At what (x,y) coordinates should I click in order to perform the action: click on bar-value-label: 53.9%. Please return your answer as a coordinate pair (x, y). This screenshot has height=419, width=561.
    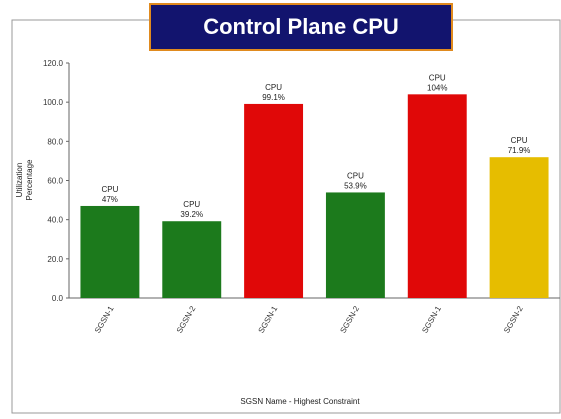
    Looking at the image, I should click on (355, 185).